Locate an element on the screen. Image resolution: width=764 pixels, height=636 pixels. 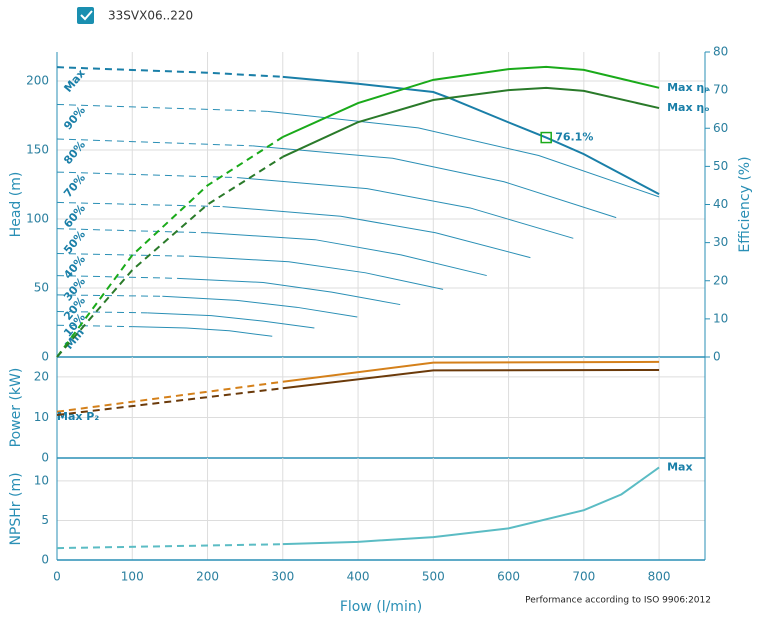
curve-label: Max is located at coordinates (679, 466).